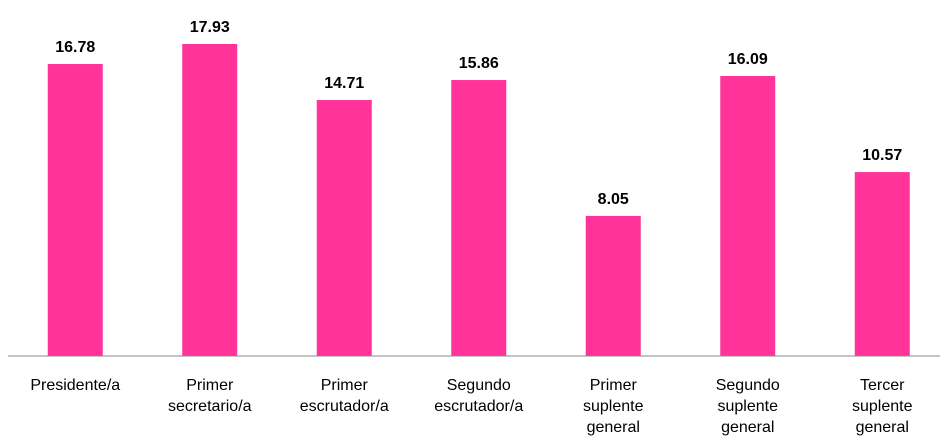  What do you see at coordinates (344, 396) in the screenshot?
I see `x-tick-label: Primer escrutador/a` at bounding box center [344, 396].